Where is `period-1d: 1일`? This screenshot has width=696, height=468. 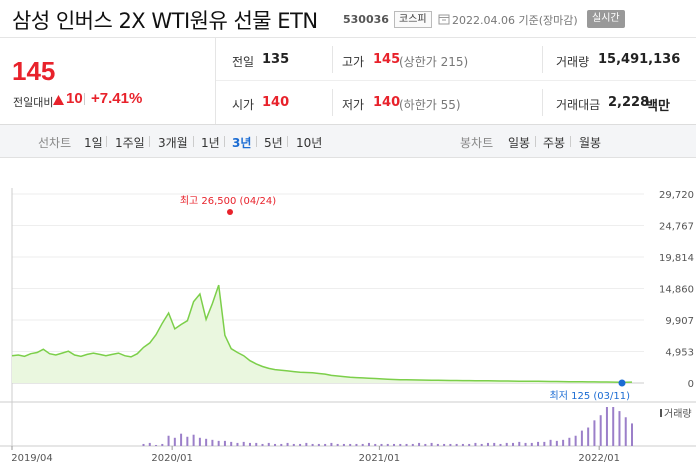 period-1d: 1일 is located at coordinates (93, 143).